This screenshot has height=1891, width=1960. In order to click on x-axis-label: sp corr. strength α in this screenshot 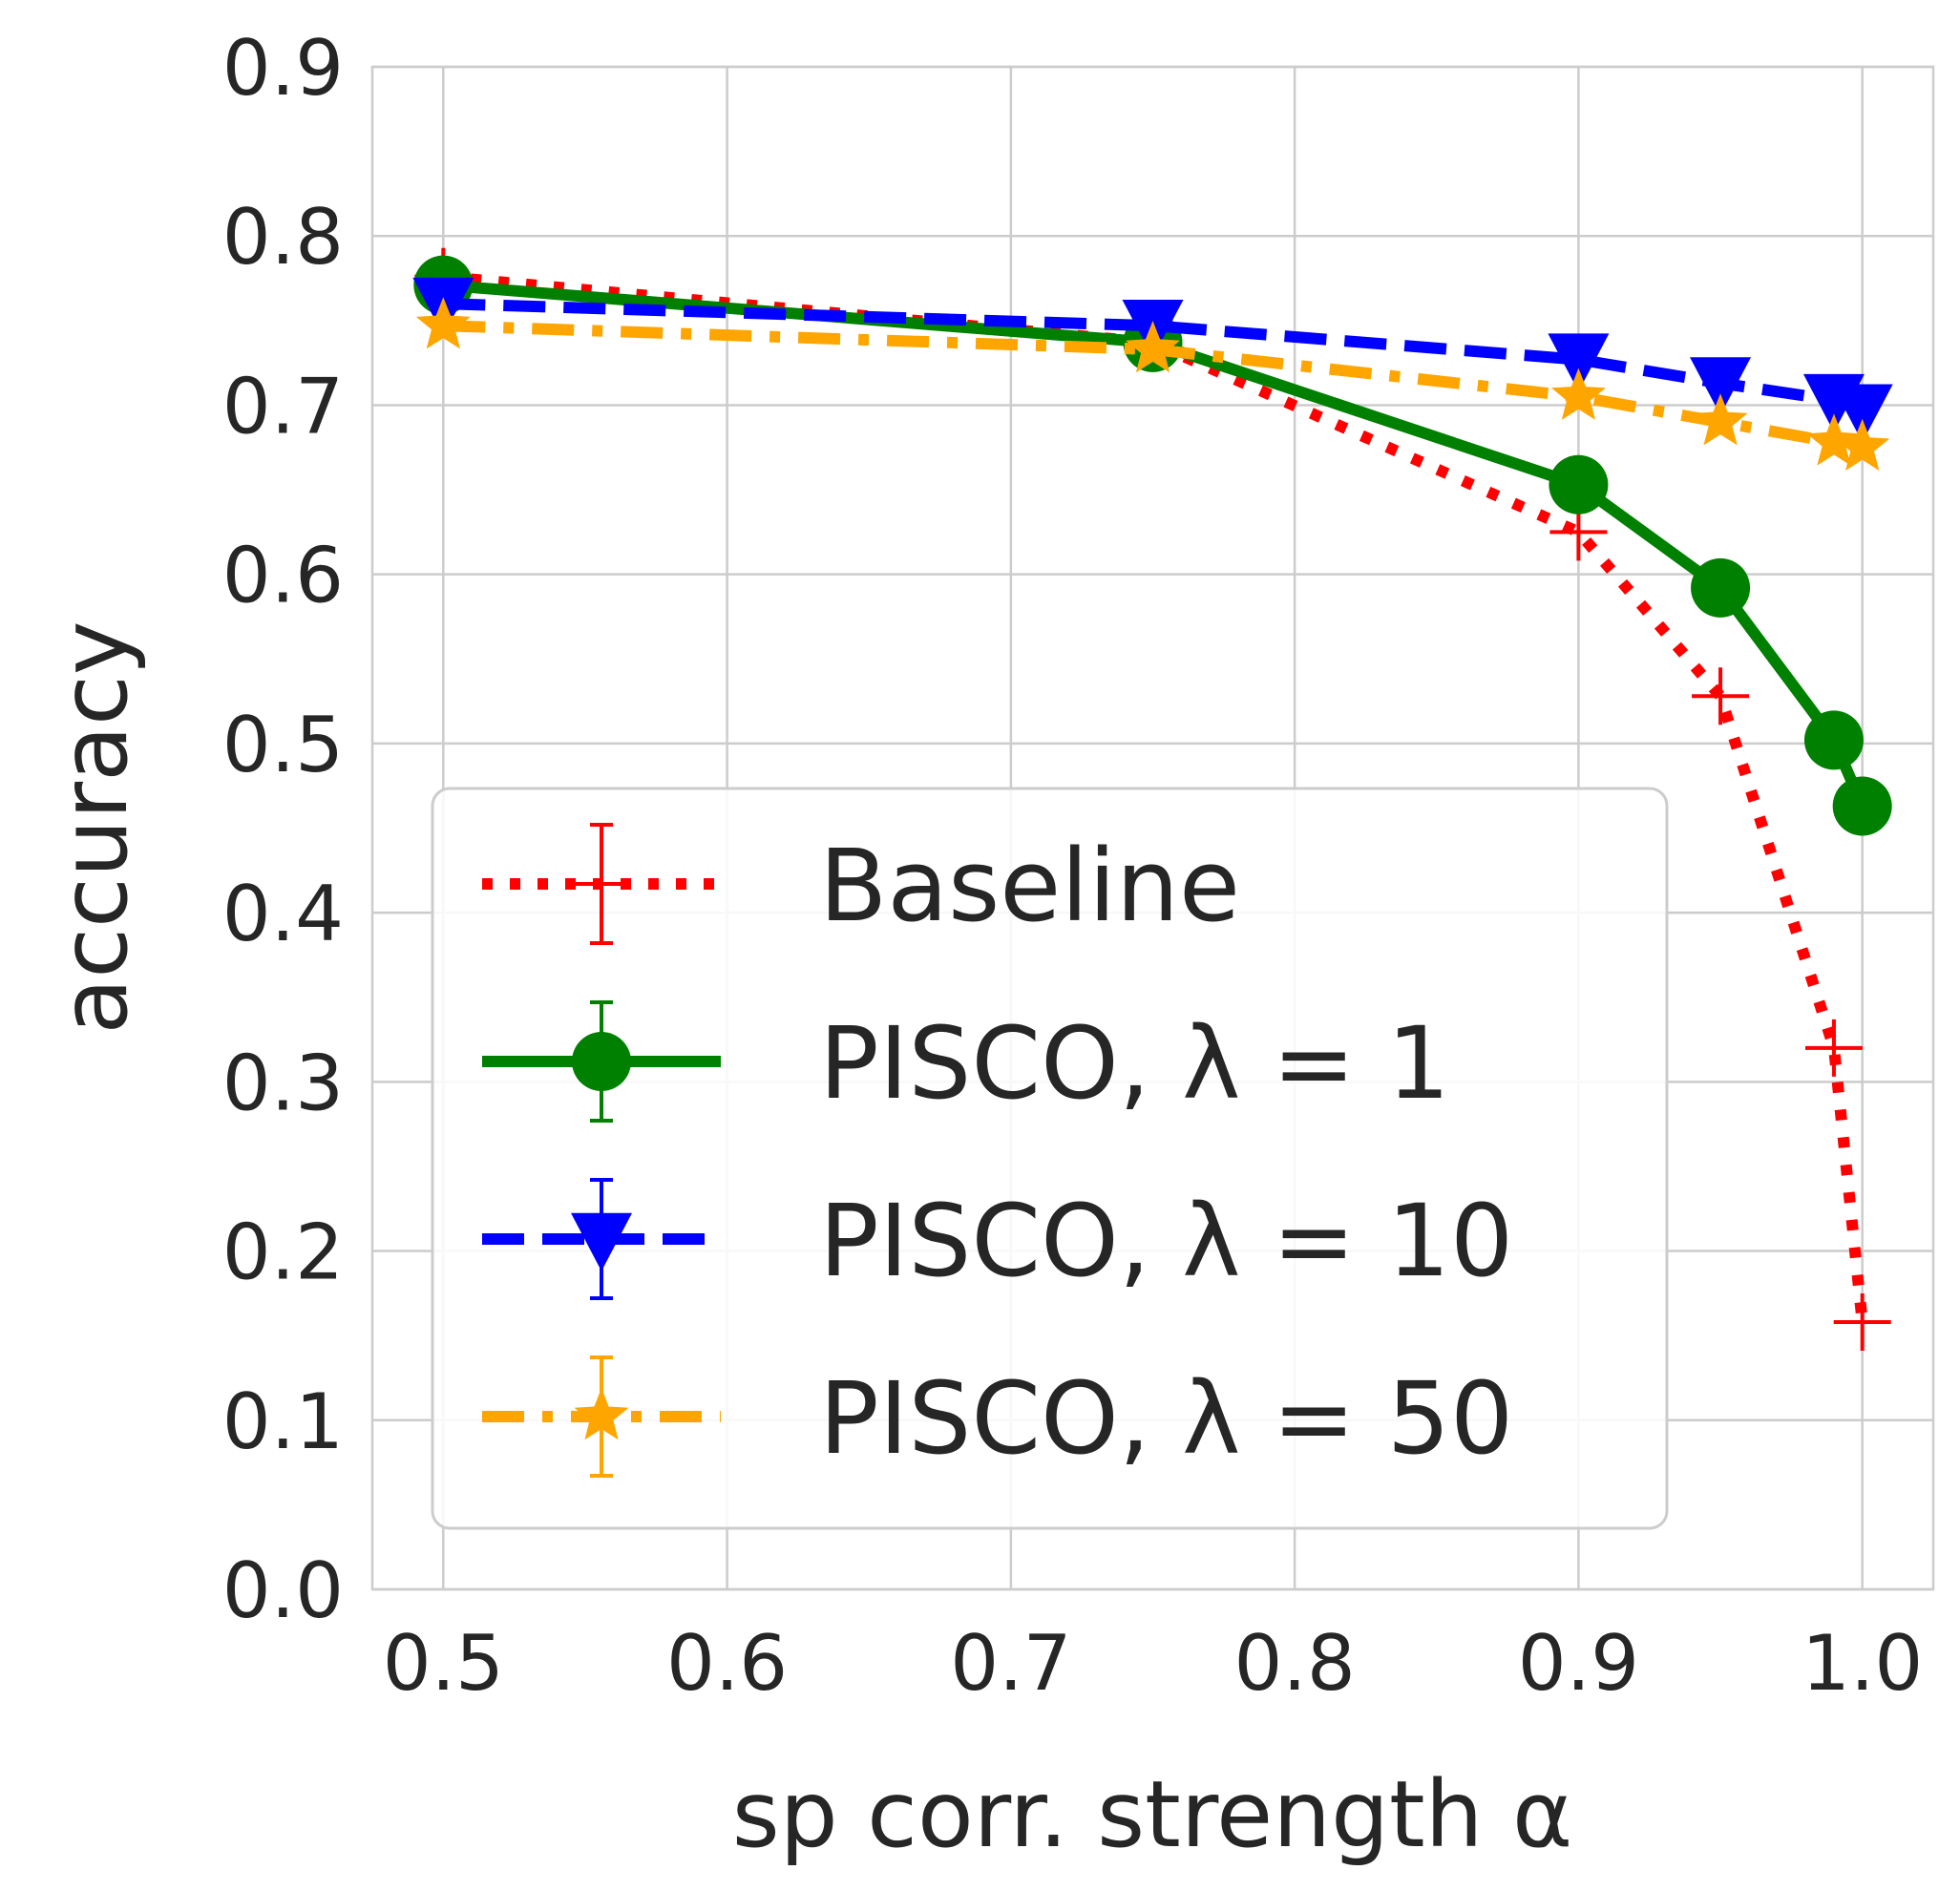, I will do `click(1152, 1814)`.